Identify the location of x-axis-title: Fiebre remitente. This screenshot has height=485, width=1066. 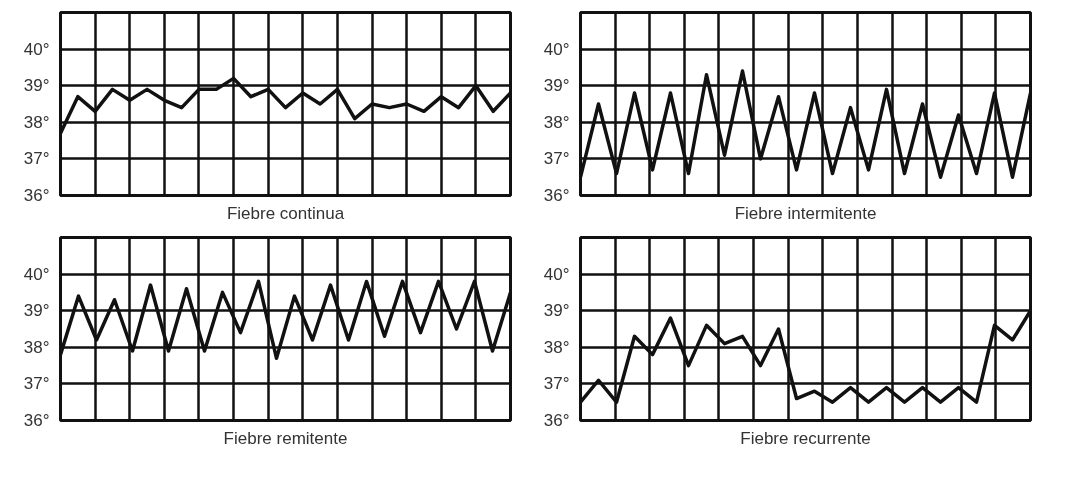
(285, 438).